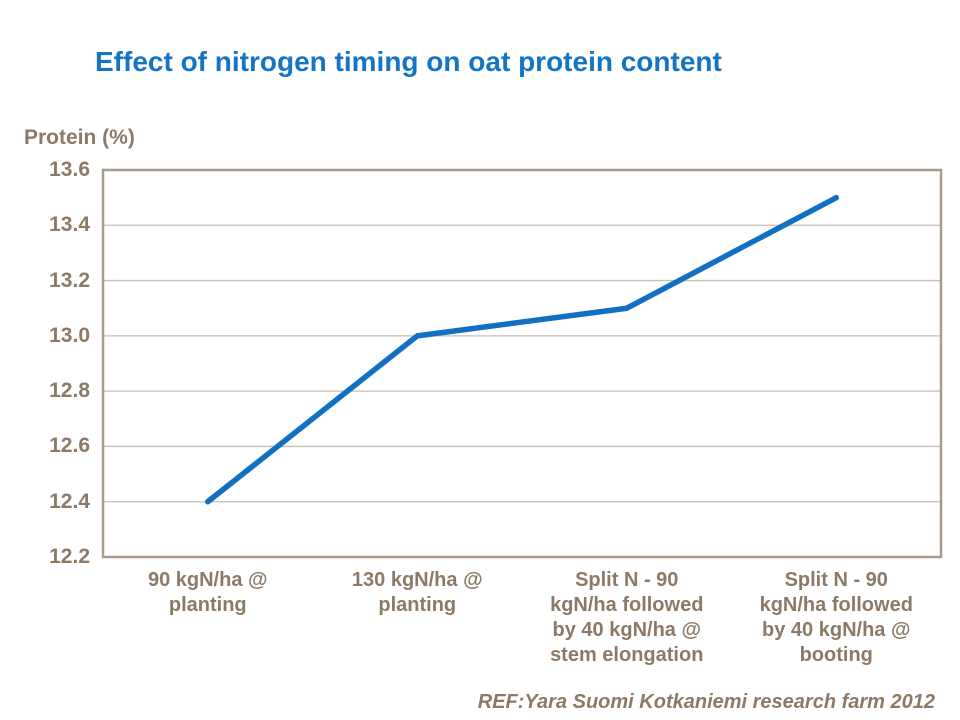 The height and width of the screenshot is (720, 960). What do you see at coordinates (69, 169) in the screenshot?
I see `y-tick-label: 13.6` at bounding box center [69, 169].